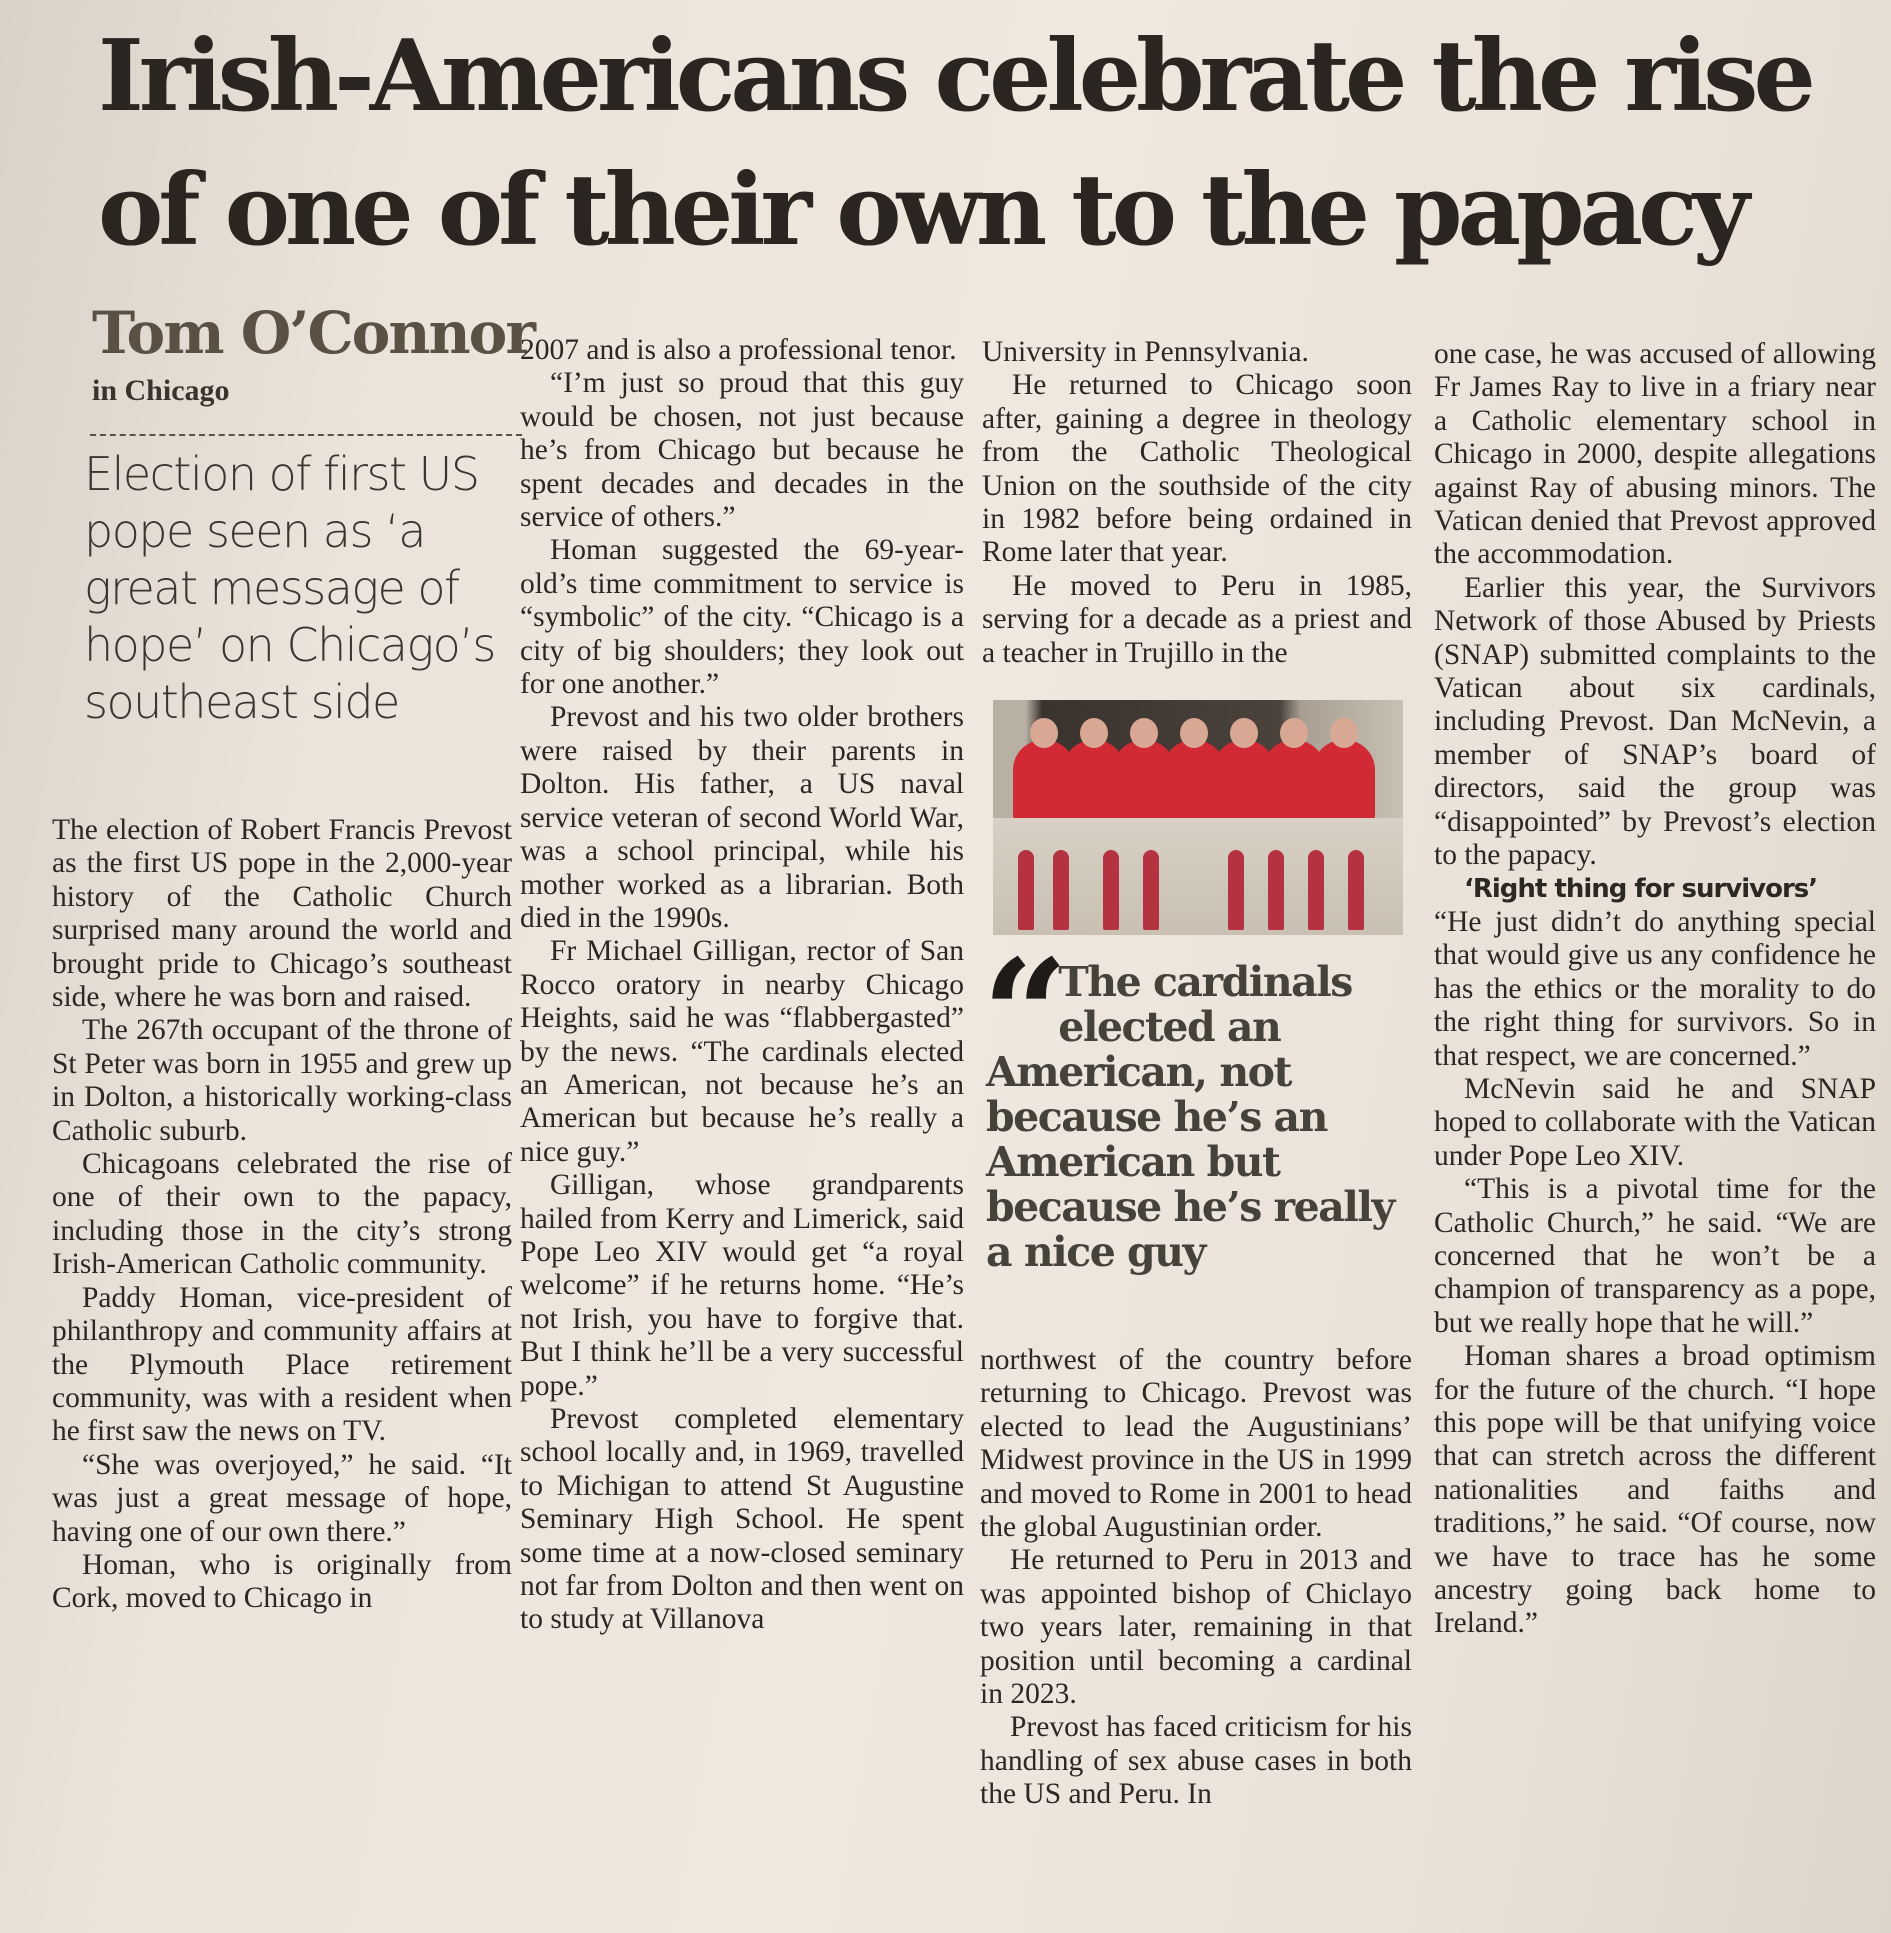 The width and height of the screenshot is (1891, 1933). What do you see at coordinates (957, 76) in the screenshot?
I see `headline-line-1: Irish-Americans celebrate the rise` at bounding box center [957, 76].